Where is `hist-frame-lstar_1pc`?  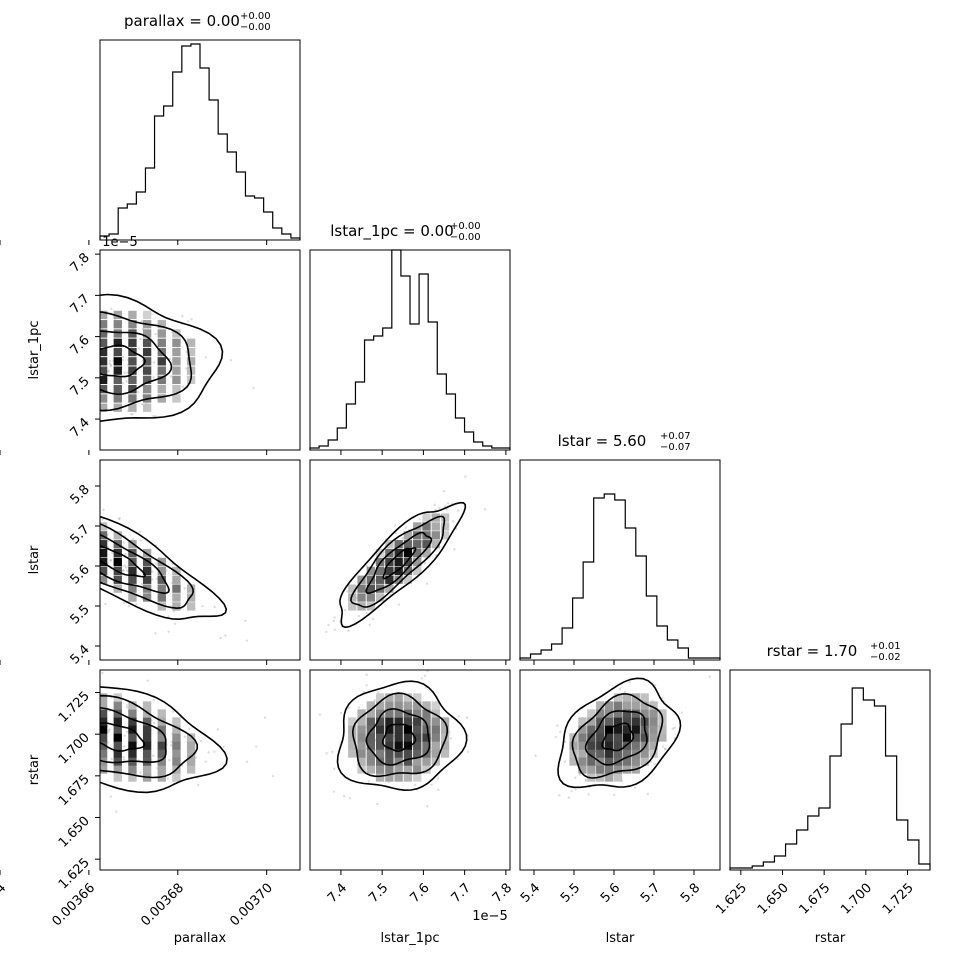
hist-frame-lstar_1pc is located at coordinates (410, 350).